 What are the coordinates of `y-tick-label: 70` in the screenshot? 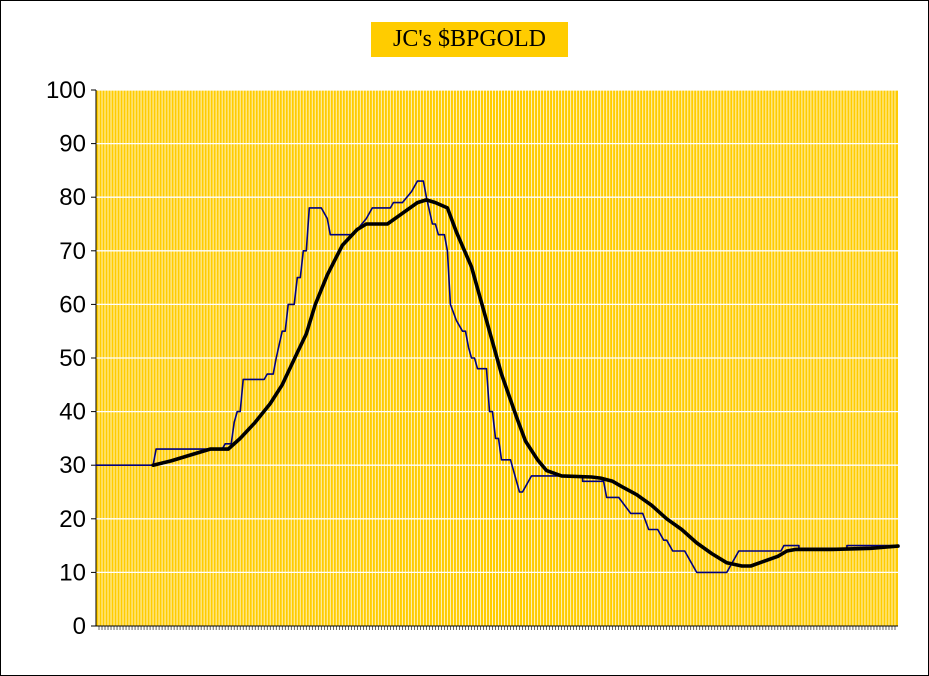 It's located at (72, 251).